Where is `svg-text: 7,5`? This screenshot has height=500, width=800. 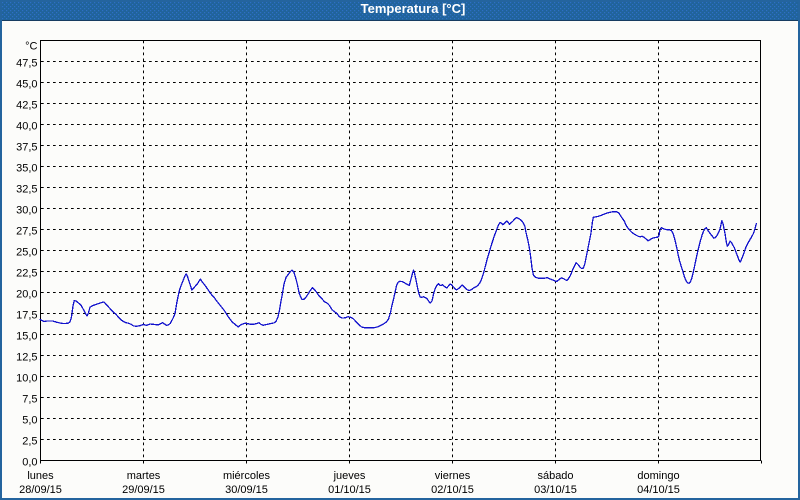
svg-text: 7,5 is located at coordinates (29, 400).